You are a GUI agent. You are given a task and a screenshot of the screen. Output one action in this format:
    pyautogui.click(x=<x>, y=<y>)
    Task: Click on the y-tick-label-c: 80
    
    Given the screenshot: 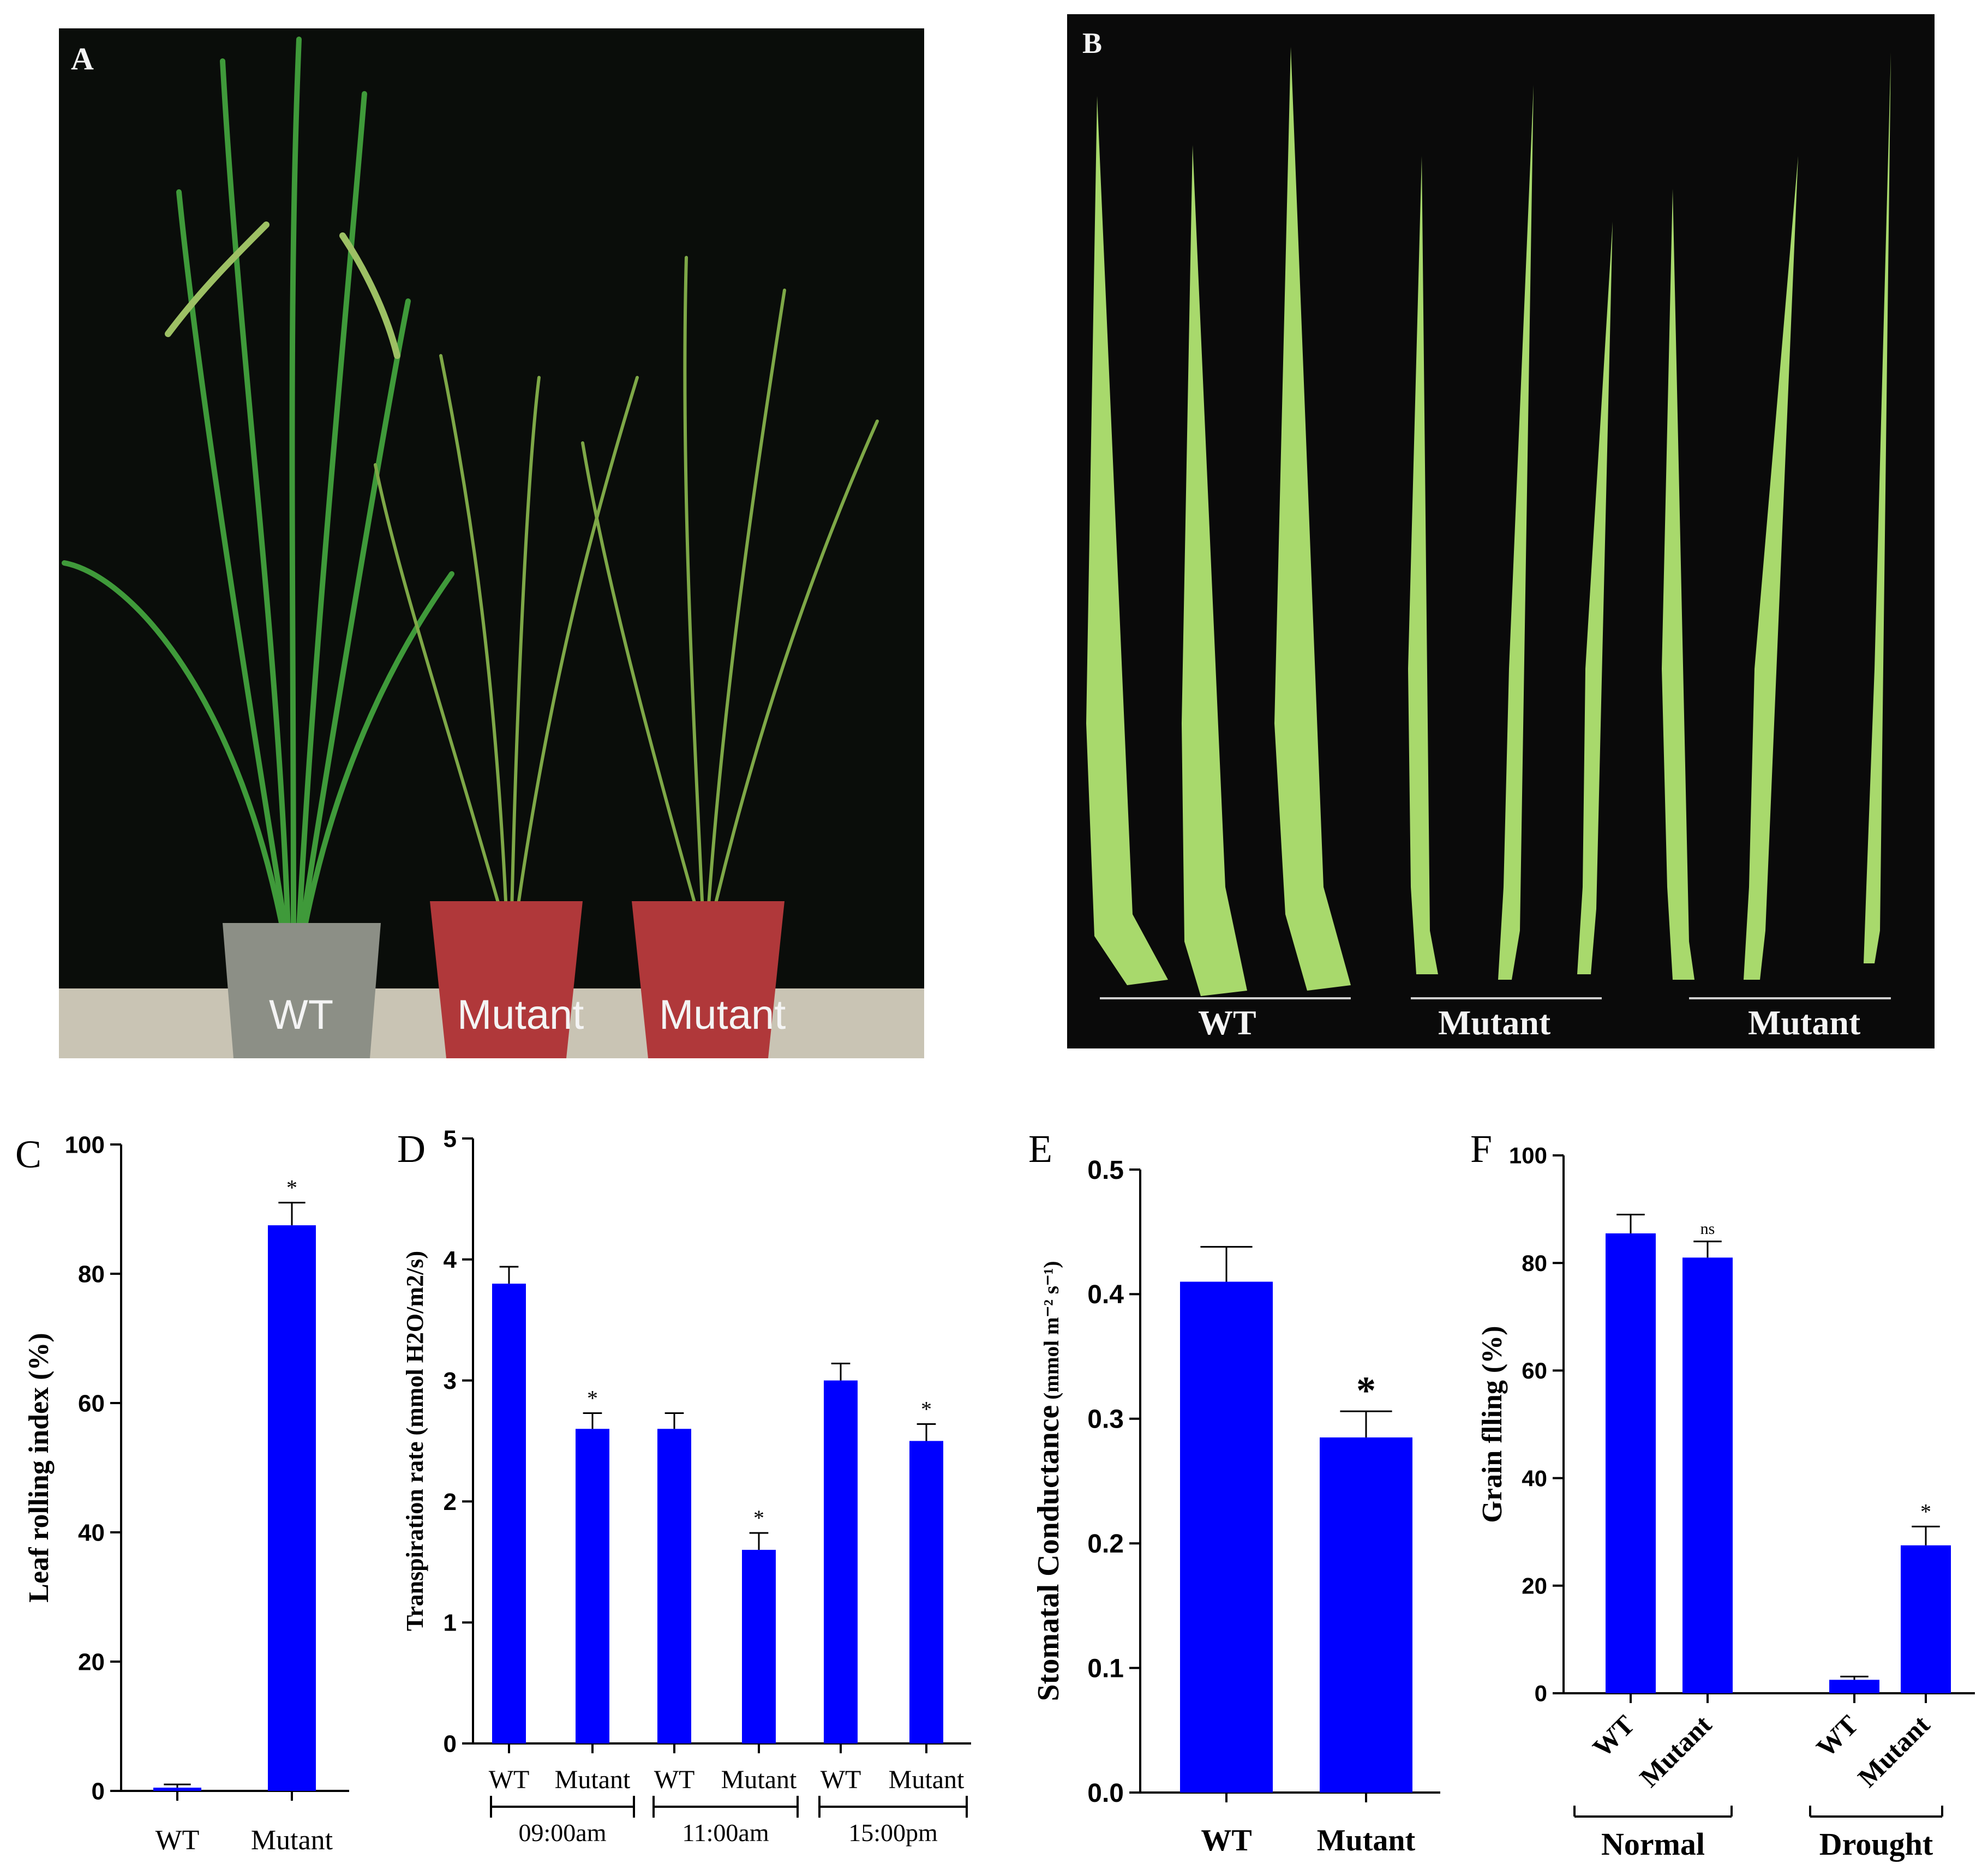 What is the action you would take?
    pyautogui.click(x=91, y=1274)
    